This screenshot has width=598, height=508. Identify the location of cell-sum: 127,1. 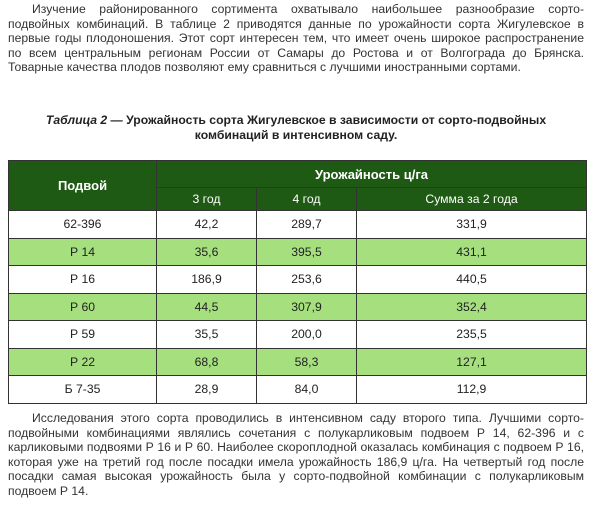
(471, 361).